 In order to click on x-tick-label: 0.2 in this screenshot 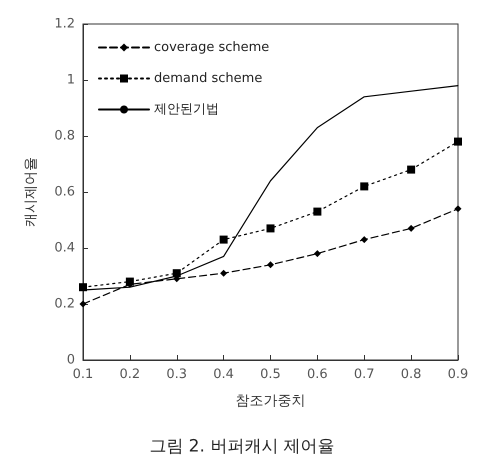, I will do `click(130, 374)`.